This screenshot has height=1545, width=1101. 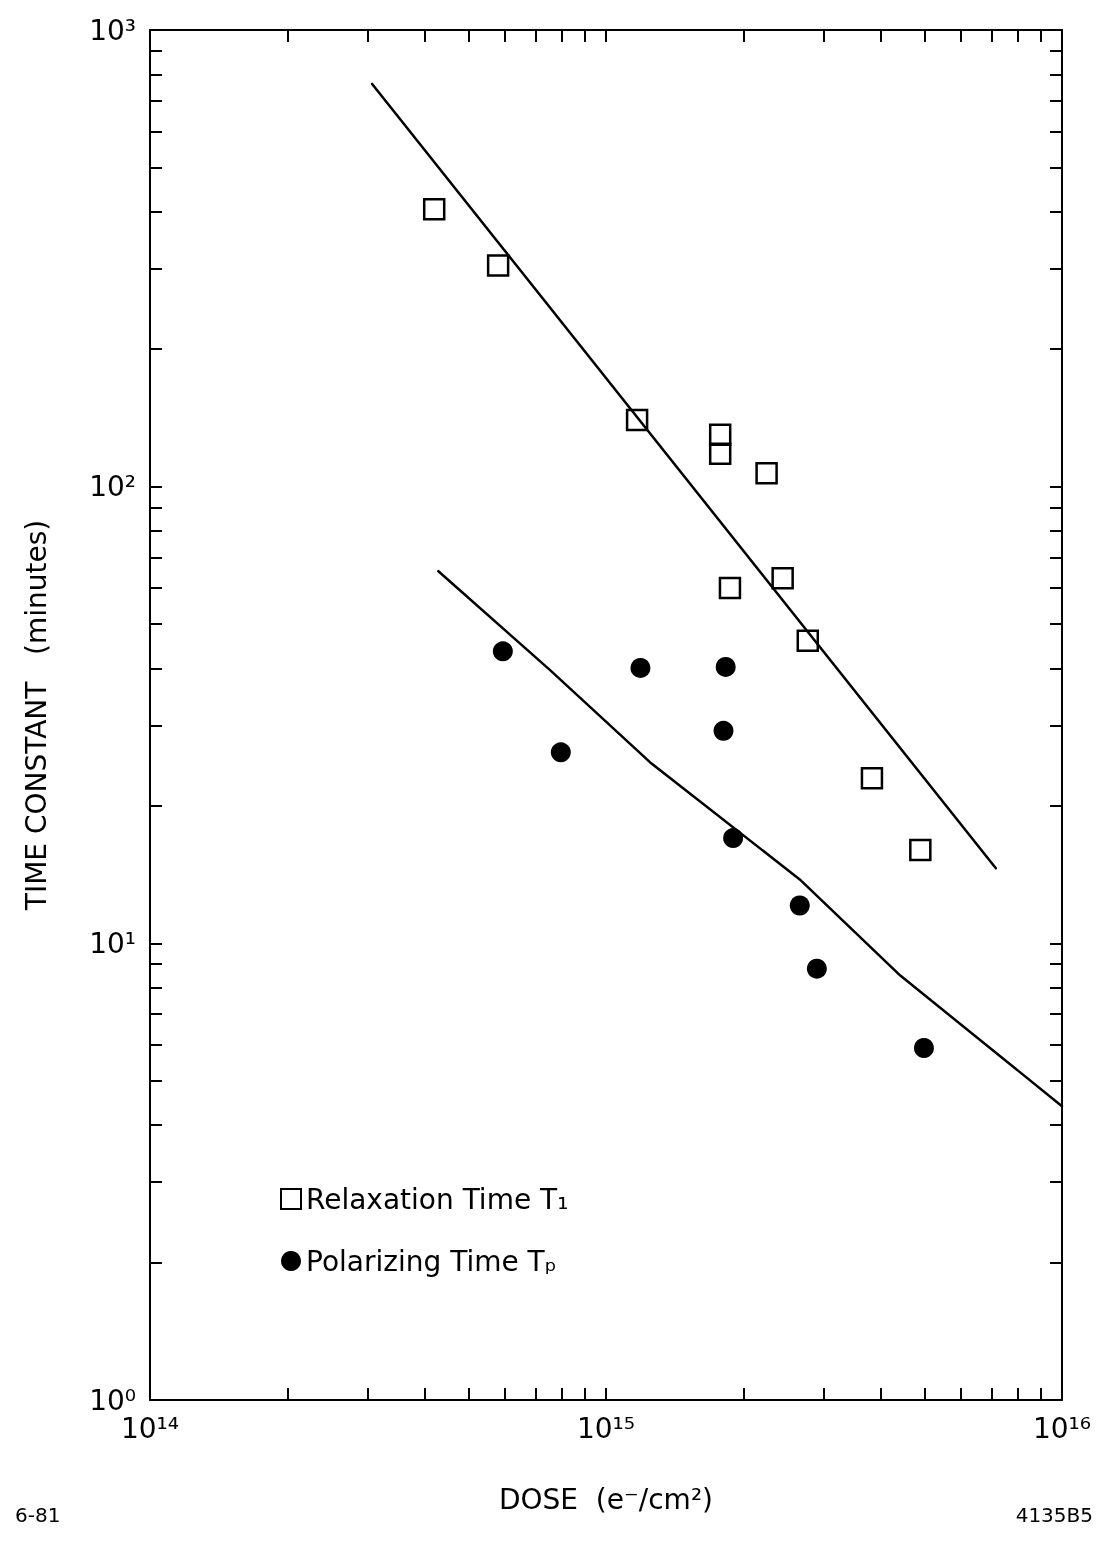 What do you see at coordinates (431, 1261) in the screenshot?
I see `legend-label: Polarizing Time Tₚ` at bounding box center [431, 1261].